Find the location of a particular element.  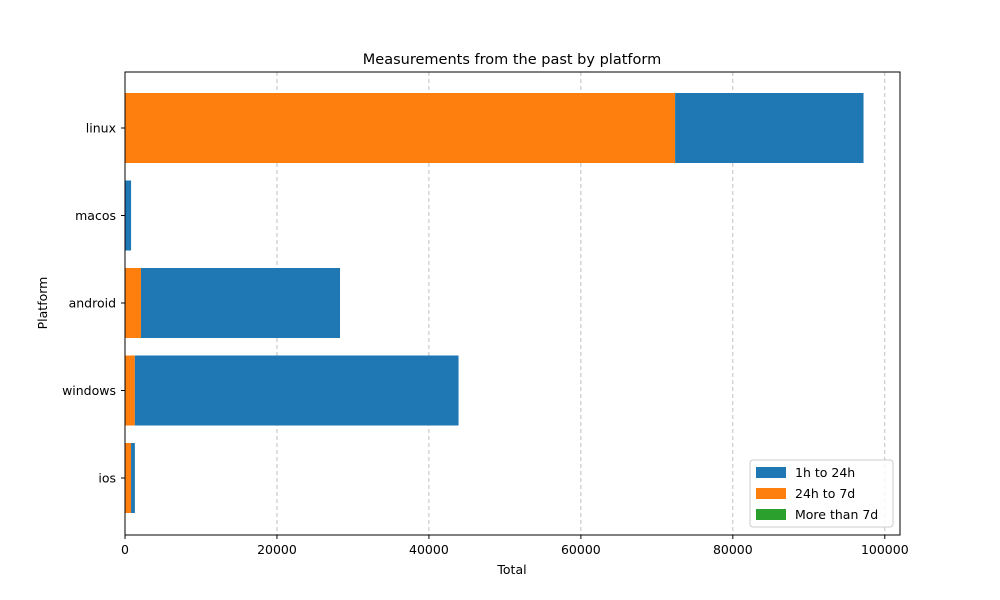

x-axis-label: Total is located at coordinates (511, 569).